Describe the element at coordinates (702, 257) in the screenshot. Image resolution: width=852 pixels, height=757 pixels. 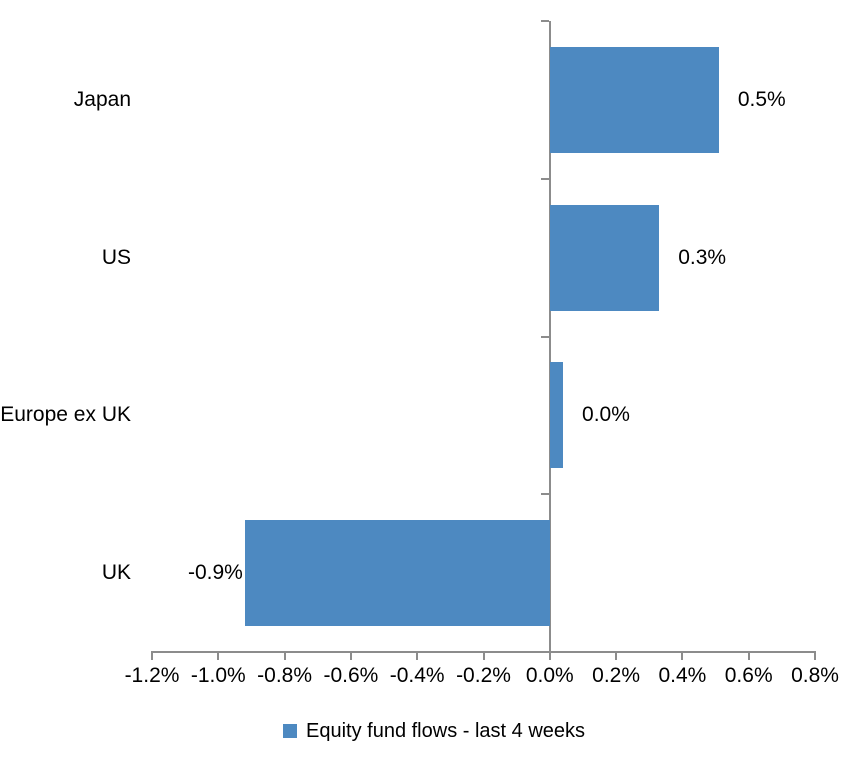
I see `value-label: 0.3%` at that location.